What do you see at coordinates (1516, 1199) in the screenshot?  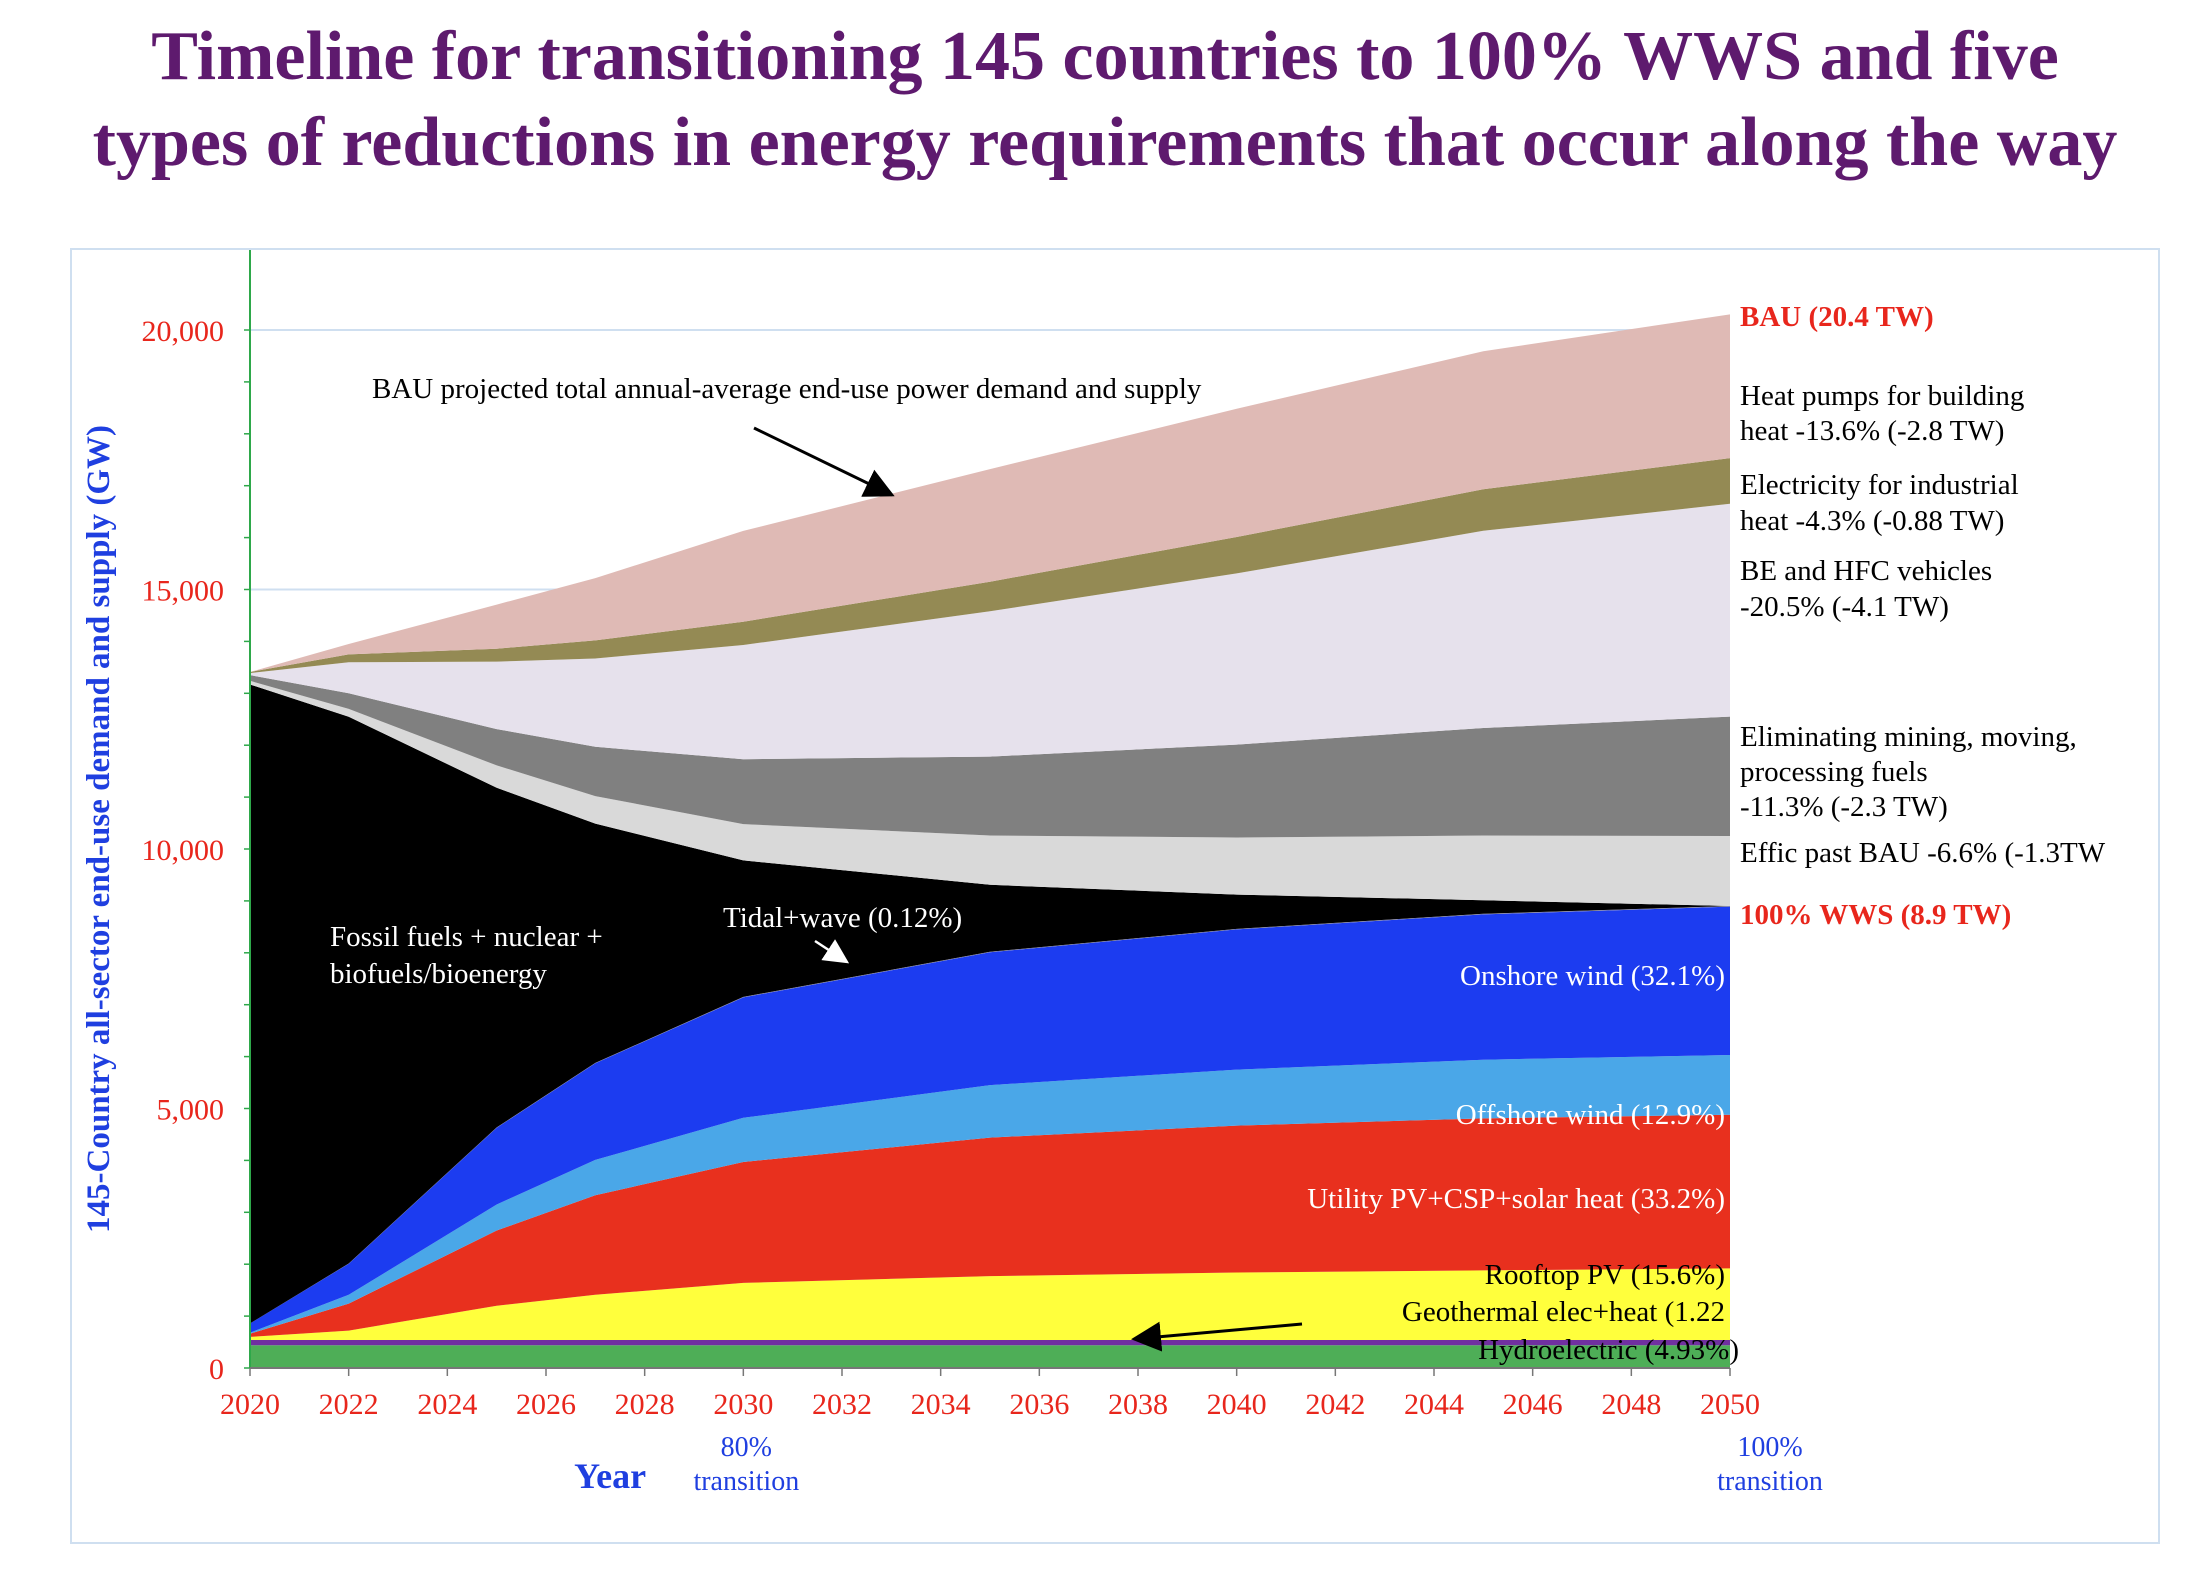 I see `utility-label: Utility PV+CSP+solar heat (33.2%)` at bounding box center [1516, 1199].